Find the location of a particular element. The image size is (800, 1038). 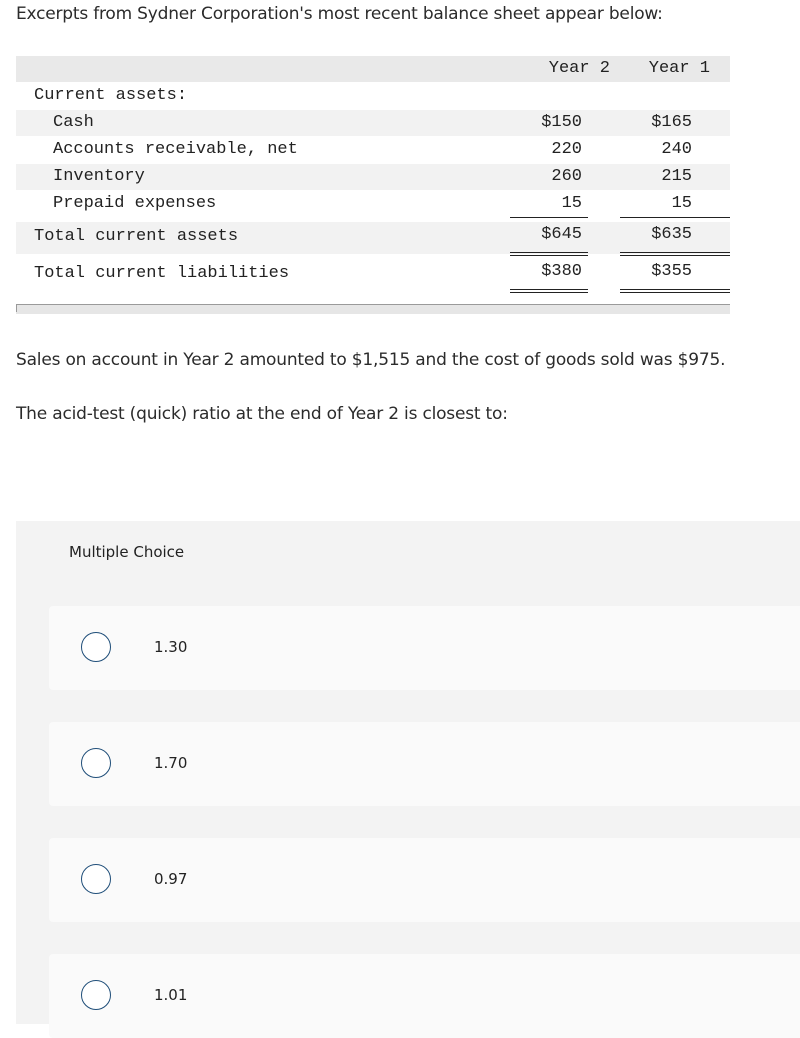

liabilities-rule-year-1-double is located at coordinates (675, 292).